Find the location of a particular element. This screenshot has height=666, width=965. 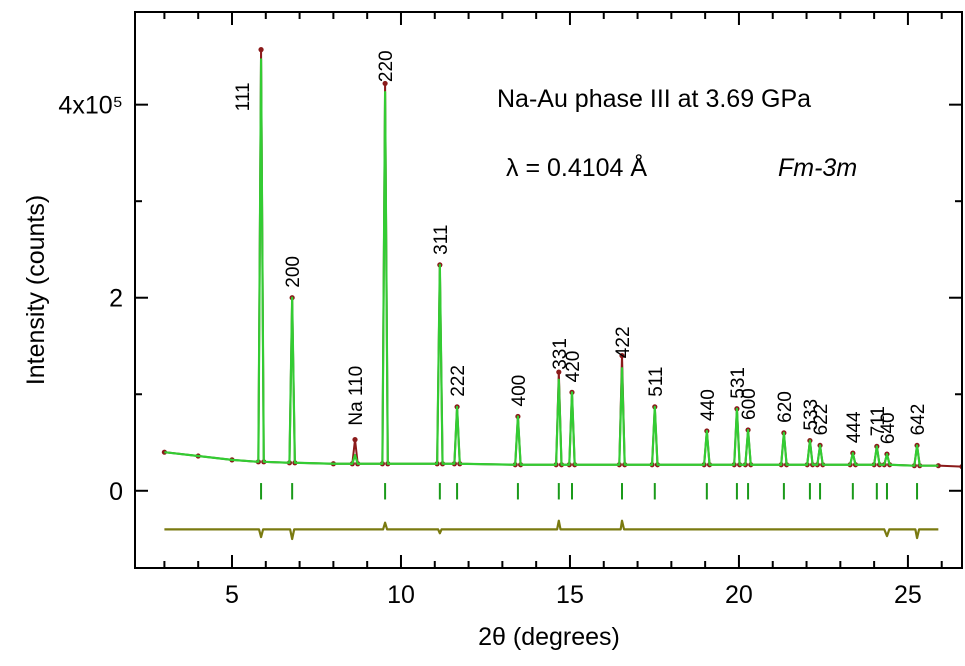

hkl-label: 311 is located at coordinates (441, 240).